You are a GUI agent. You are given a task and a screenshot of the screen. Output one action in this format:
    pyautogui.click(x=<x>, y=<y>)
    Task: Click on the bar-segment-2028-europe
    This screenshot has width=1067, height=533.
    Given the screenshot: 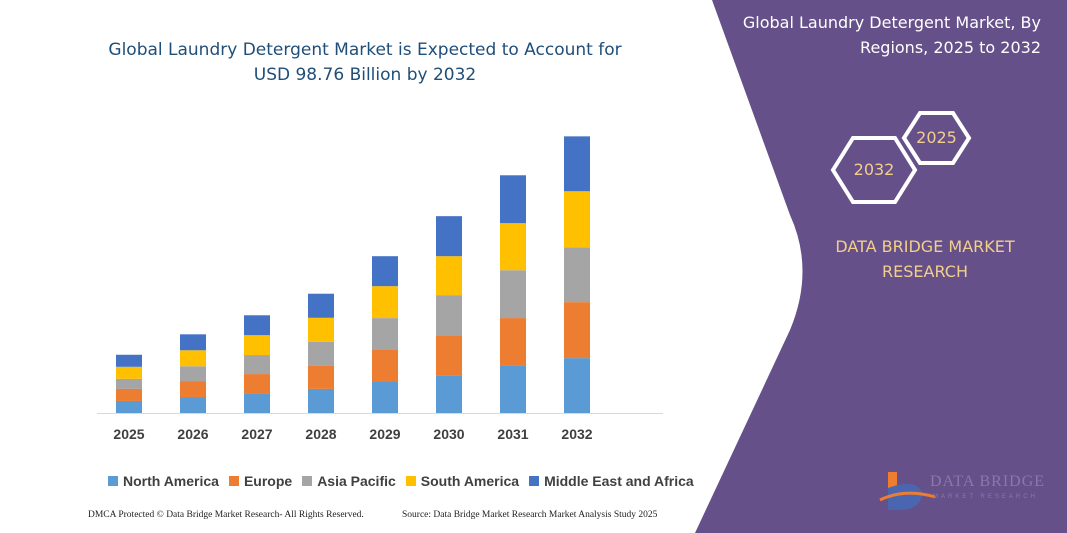 What is the action you would take?
    pyautogui.click(x=321, y=377)
    